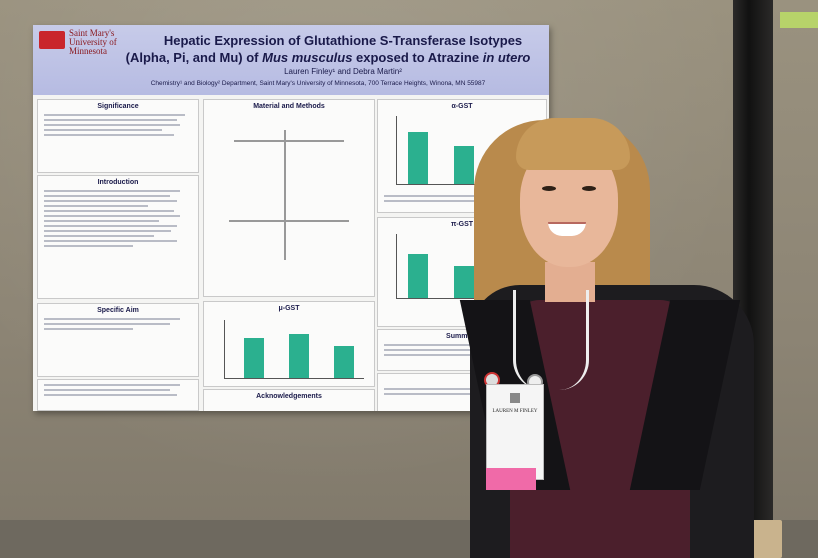 This screenshot has width=818, height=558. Describe the element at coordinates (515, 432) in the screenshot. I see `name-badge: LAUREN M FINLEY` at that location.